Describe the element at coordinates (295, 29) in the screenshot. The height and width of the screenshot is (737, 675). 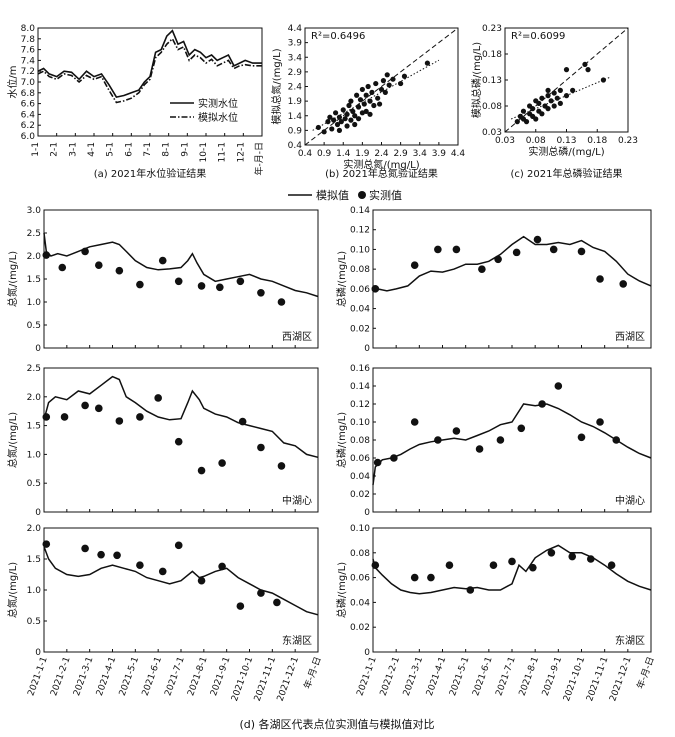
I see `panel-b-ytick-label: 4.4` at that location.